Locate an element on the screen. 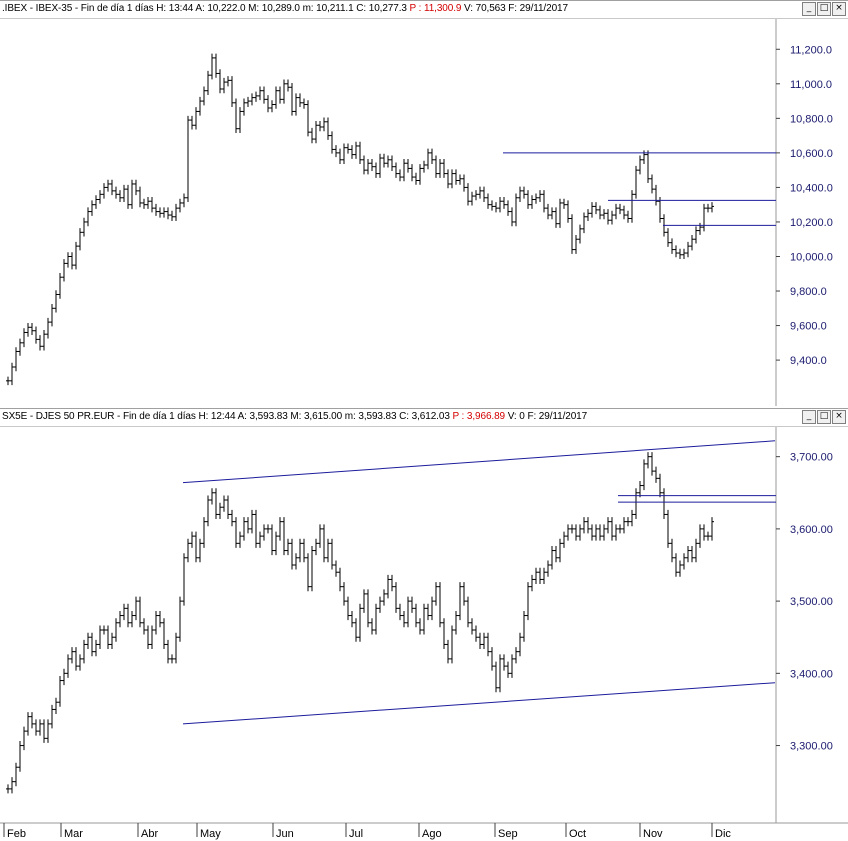  ibex-volume: V: 70,563 is located at coordinates (485, 8).